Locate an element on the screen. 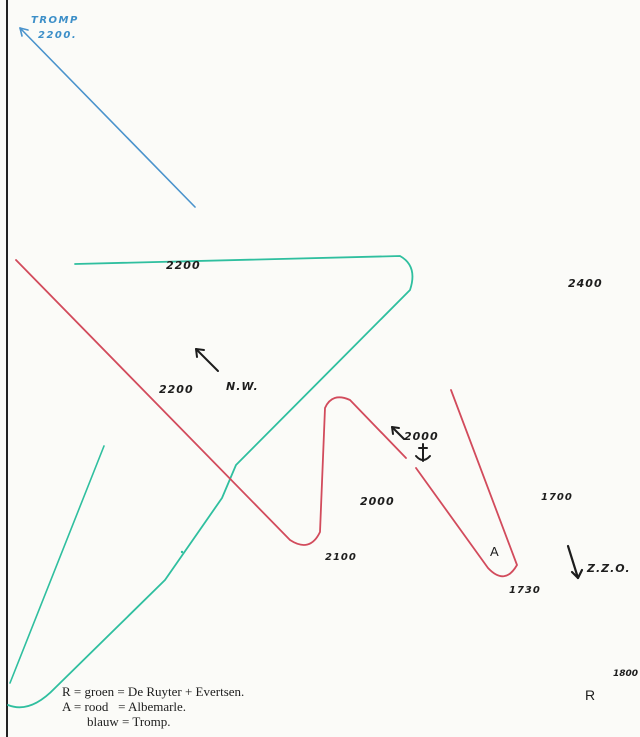 The width and height of the screenshot is (640, 737). anchor-icon is located at coordinates (423, 452).